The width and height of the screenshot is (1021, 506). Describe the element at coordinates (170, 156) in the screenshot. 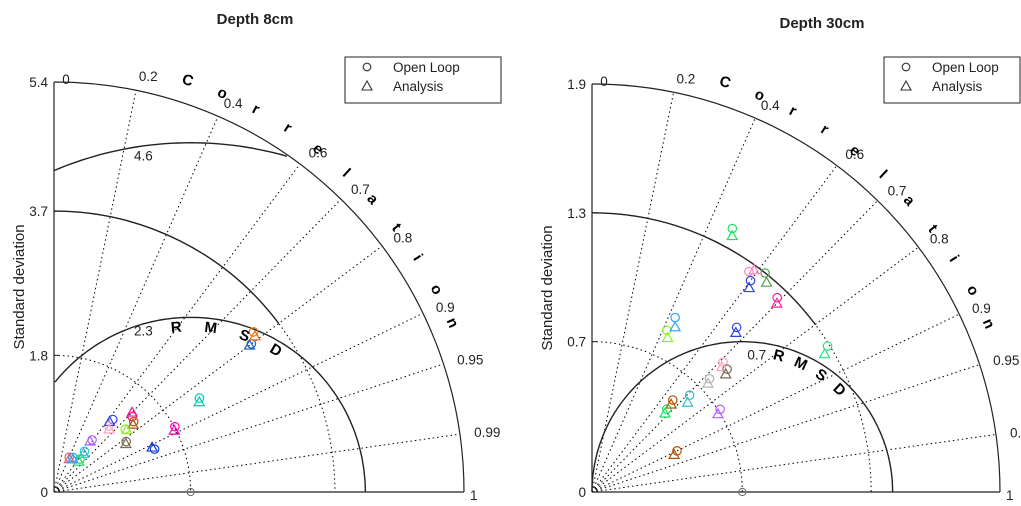

I see `rmsd-contour` at that location.